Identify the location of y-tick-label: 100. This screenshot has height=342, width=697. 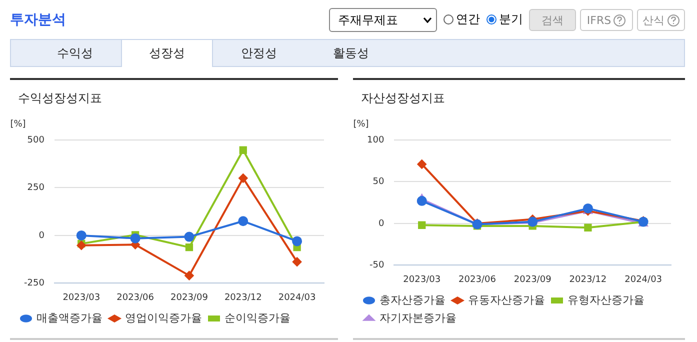
(375, 140).